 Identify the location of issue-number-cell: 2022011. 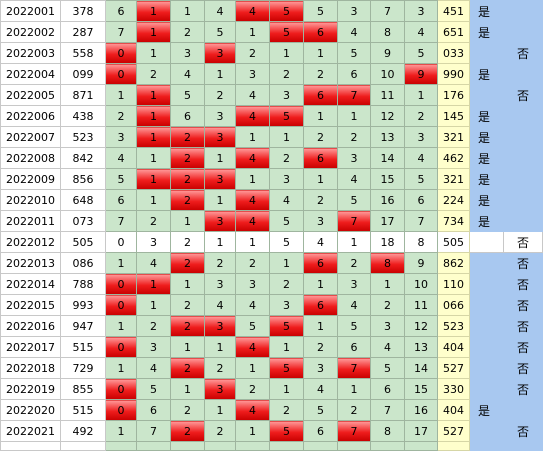
(30, 221).